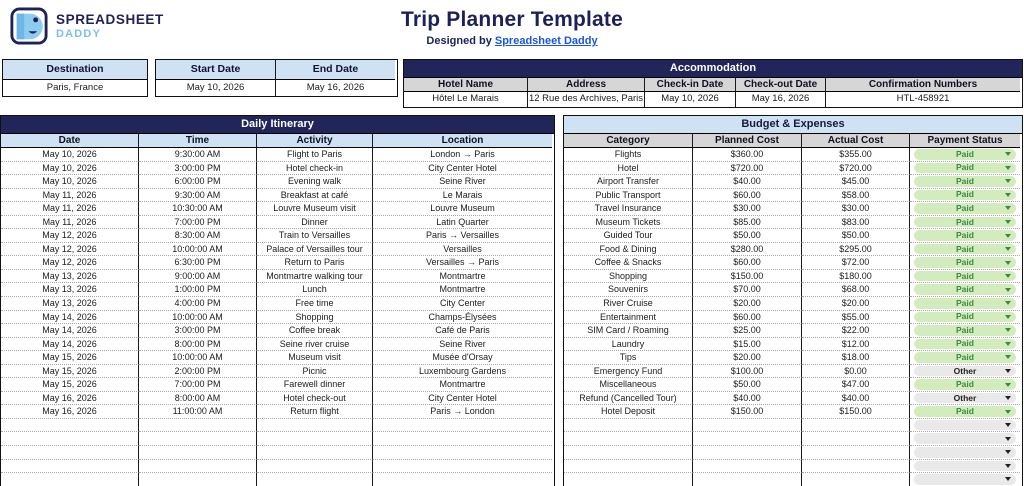 This screenshot has width=1024, height=486. What do you see at coordinates (462, 399) in the screenshot?
I see `itinerary-cell-location: City Center Hotel` at bounding box center [462, 399].